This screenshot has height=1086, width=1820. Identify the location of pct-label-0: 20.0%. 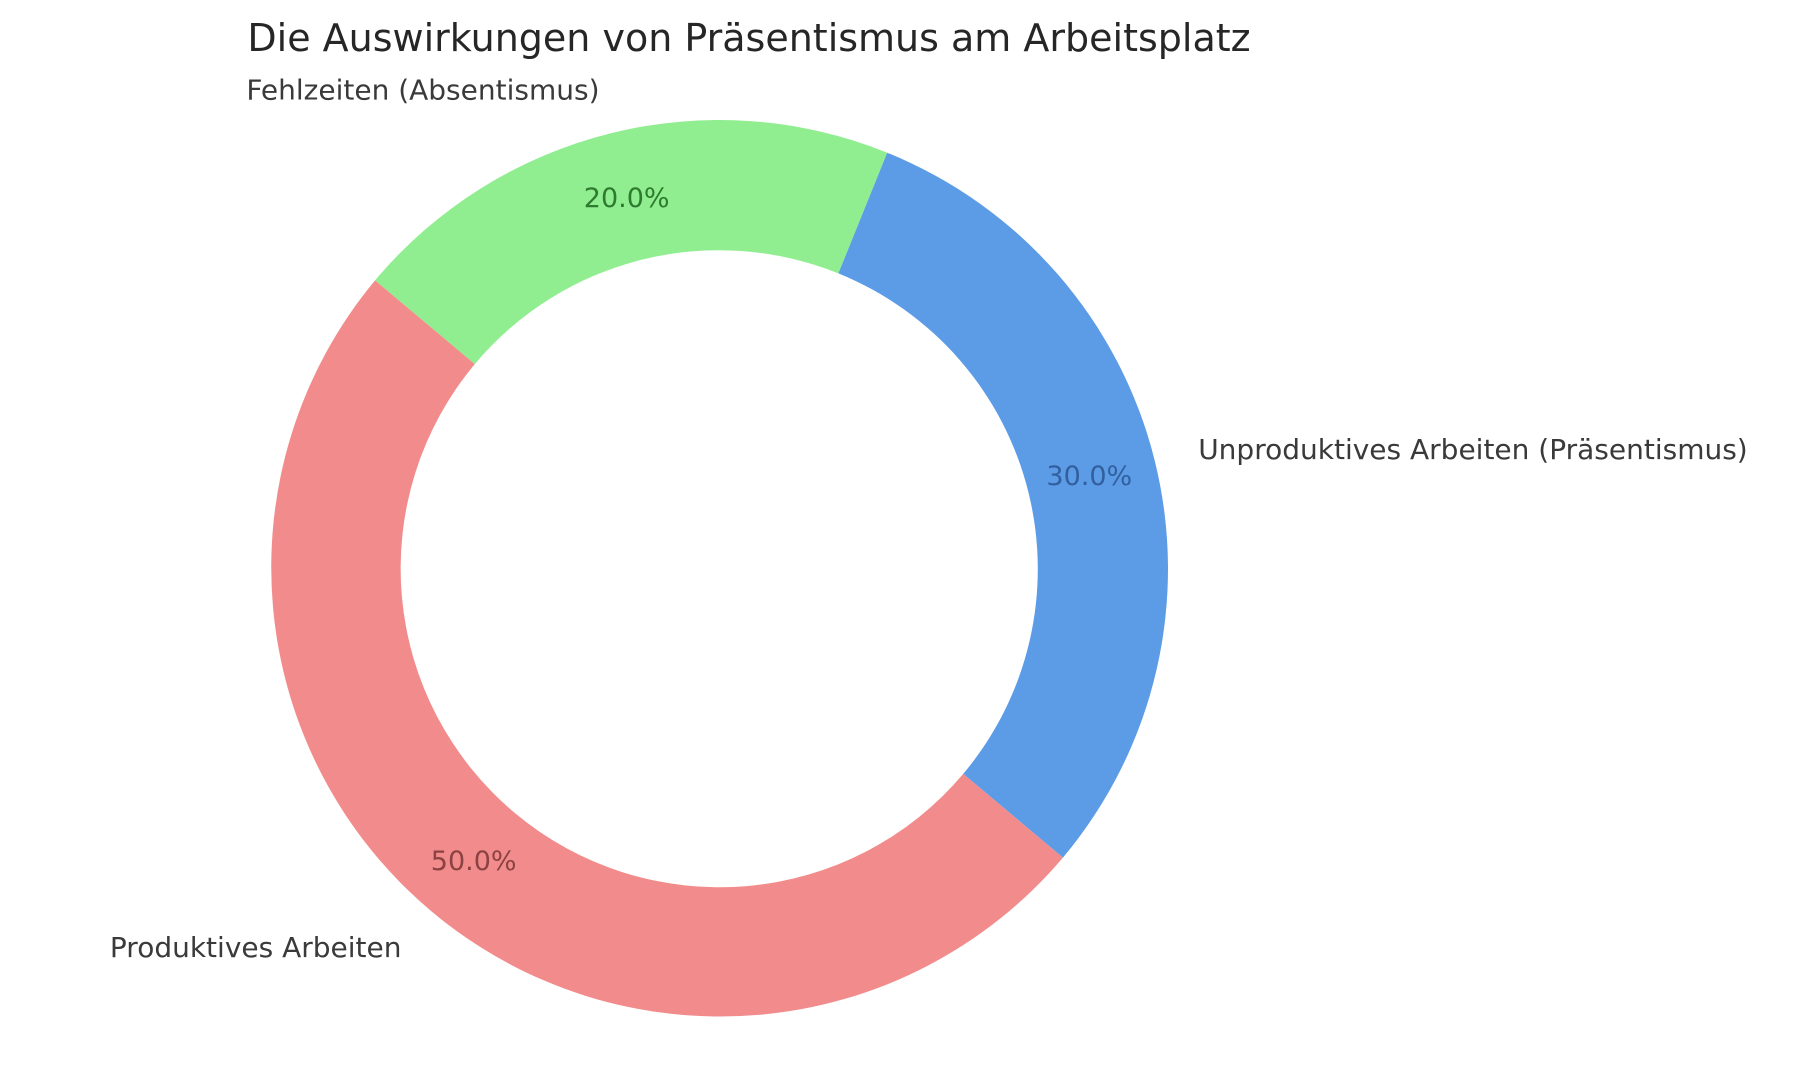
(627, 198).